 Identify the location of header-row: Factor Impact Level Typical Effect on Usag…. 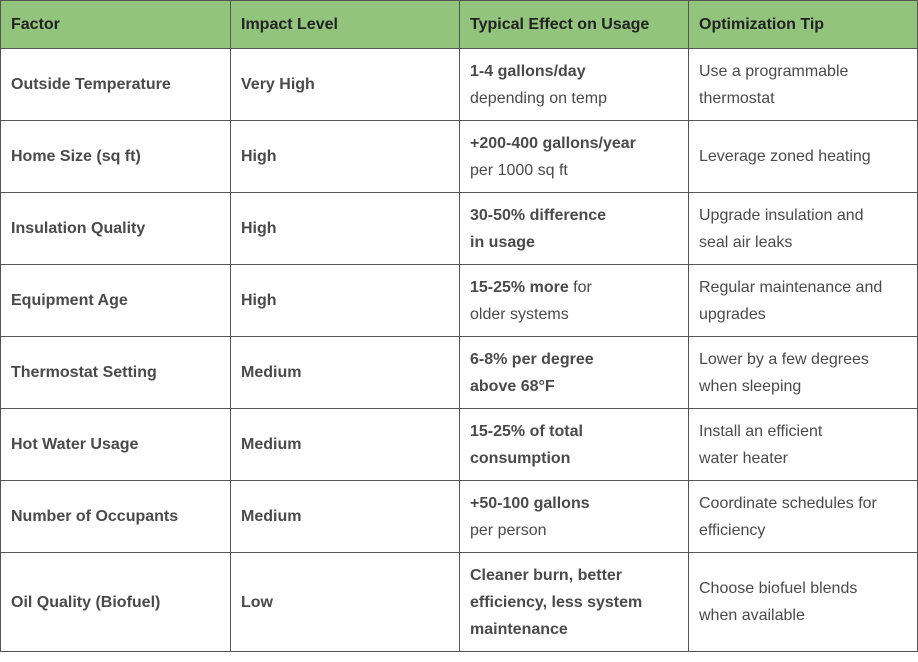
(459, 24).